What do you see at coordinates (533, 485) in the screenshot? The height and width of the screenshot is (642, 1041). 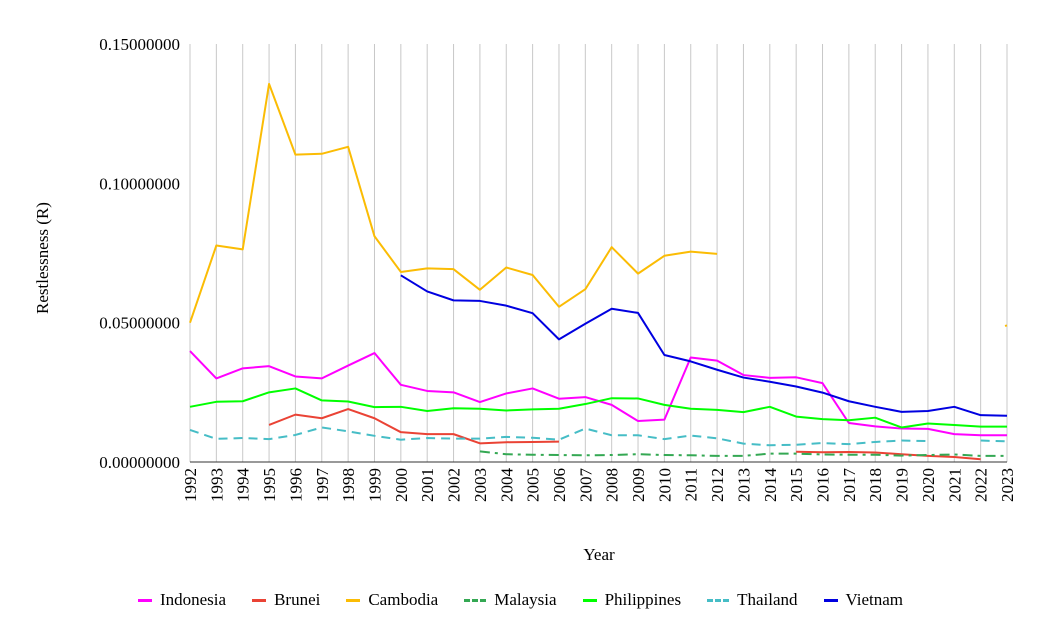 I see `x-tick-label-2005: 2005` at bounding box center [533, 485].